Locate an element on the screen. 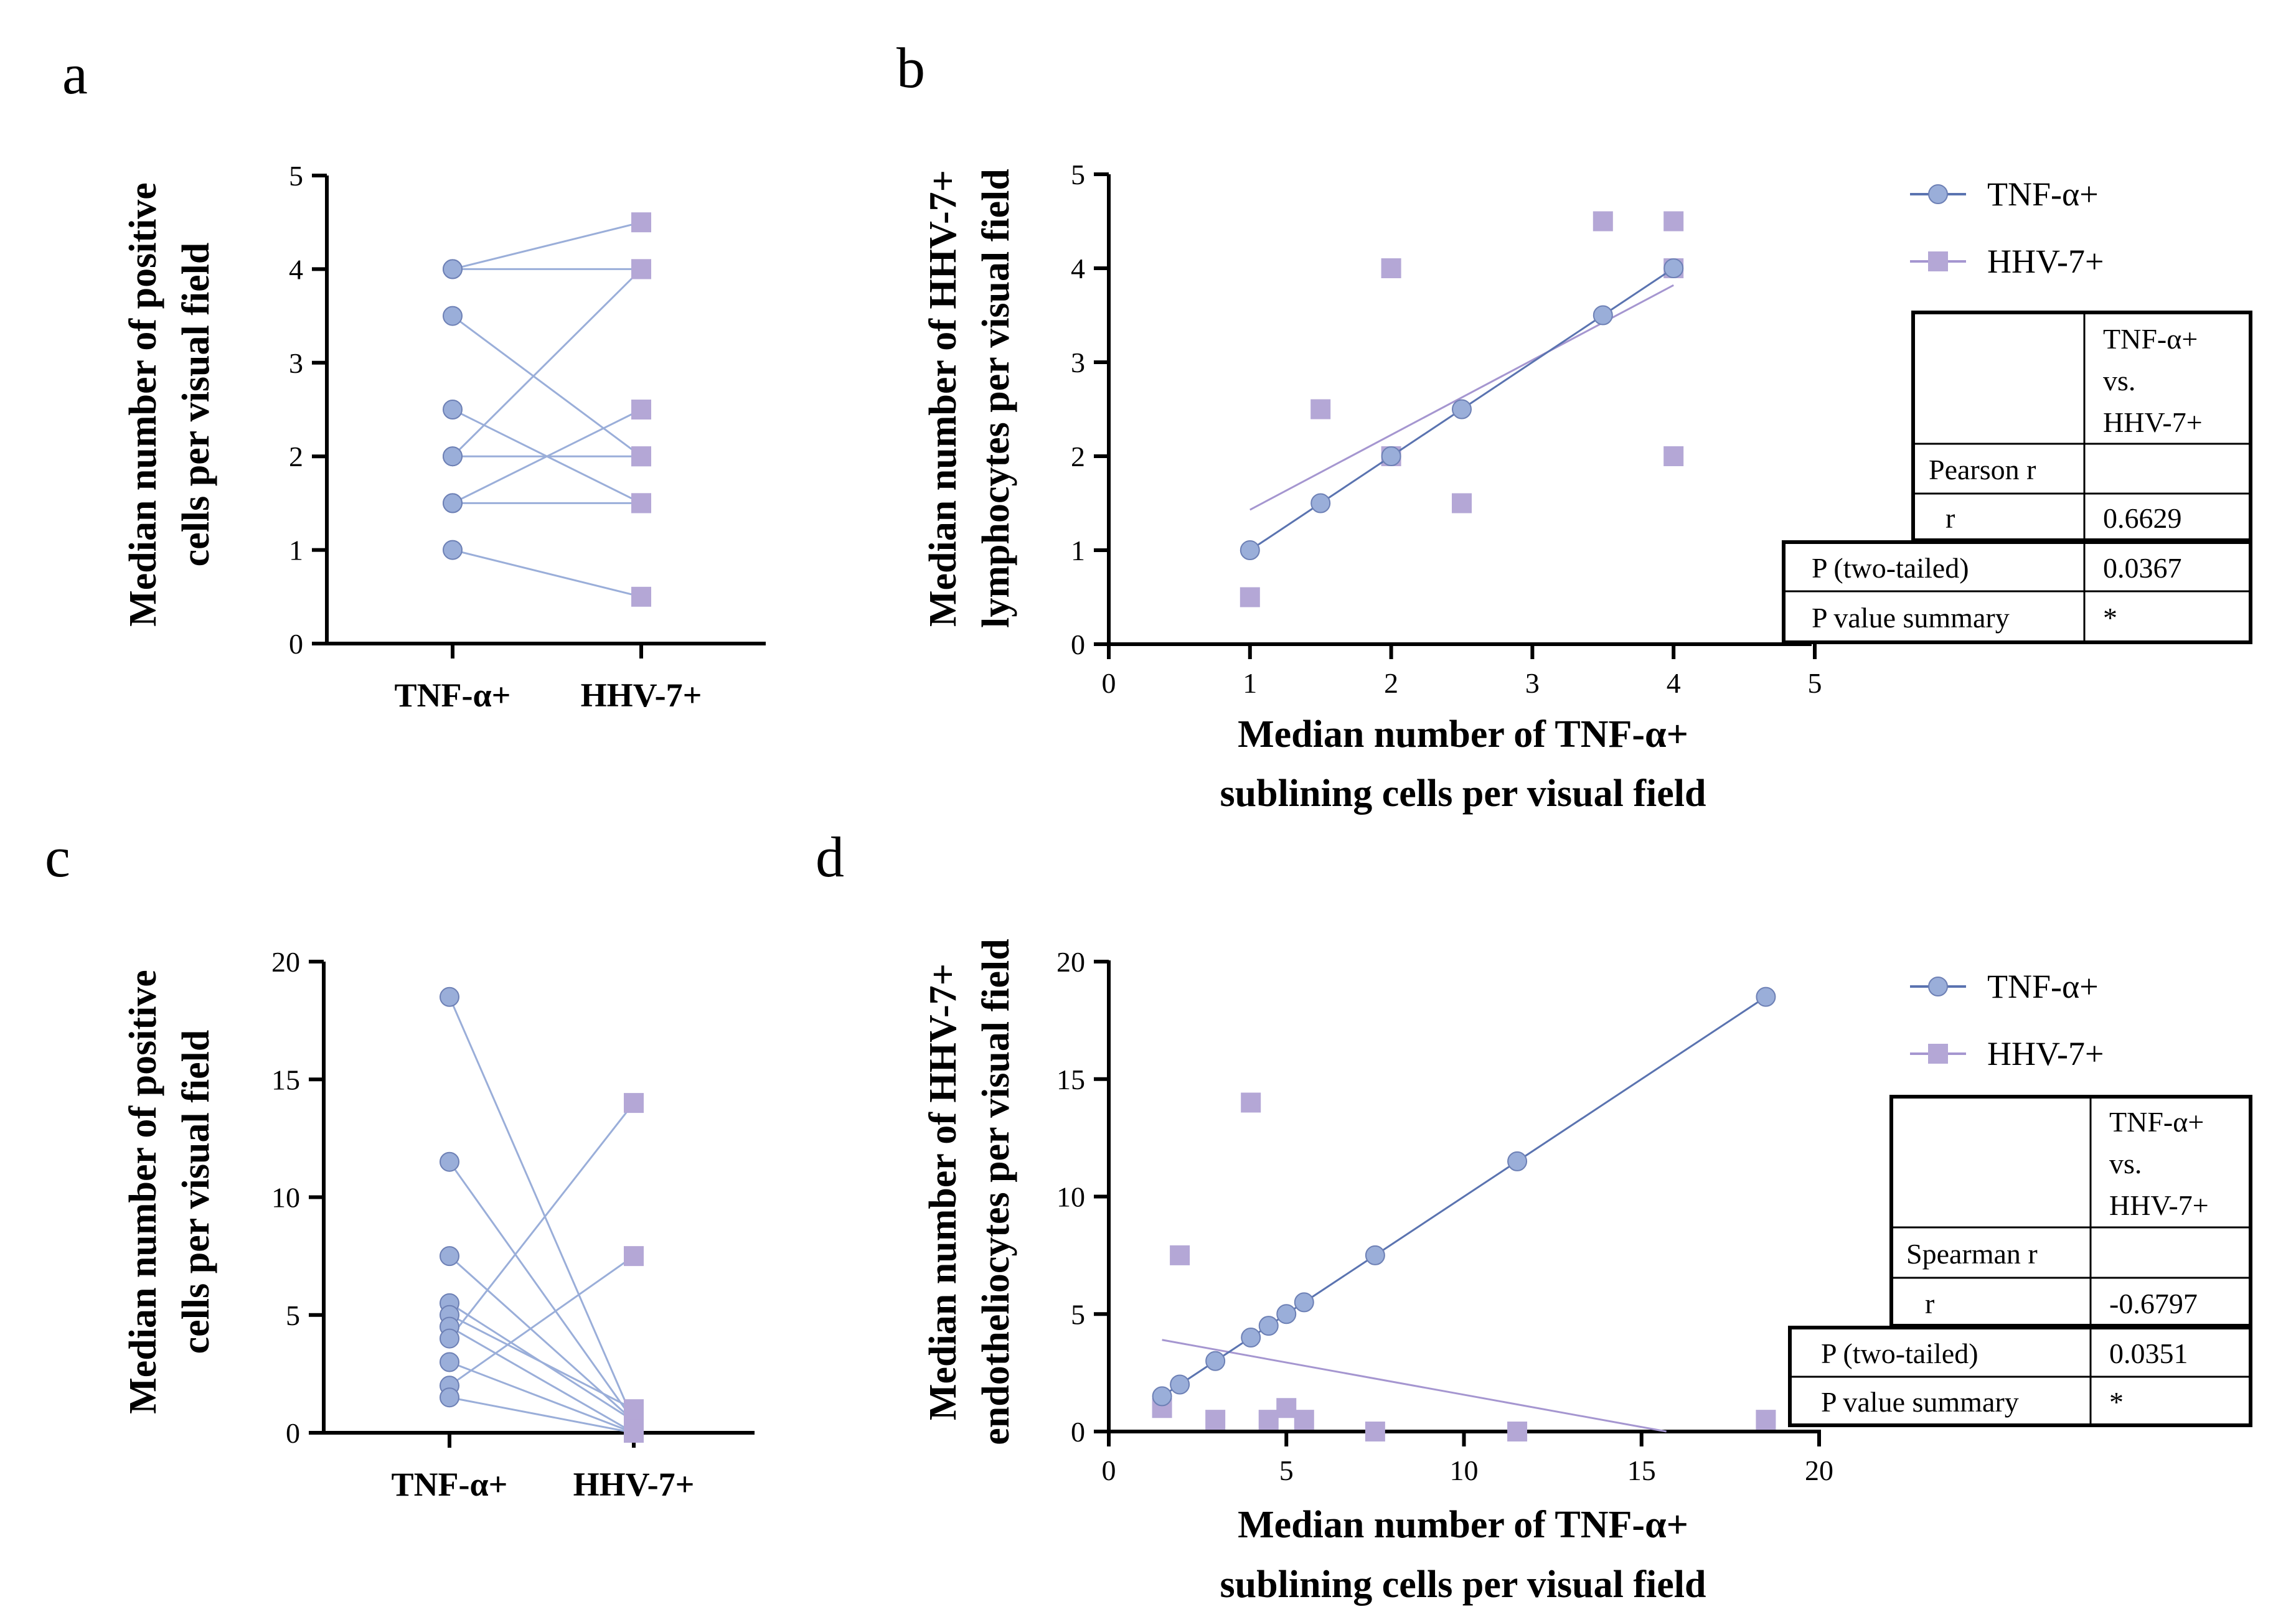  panel-d-table-row2-value: -0.6797 is located at coordinates (2153, 1304).